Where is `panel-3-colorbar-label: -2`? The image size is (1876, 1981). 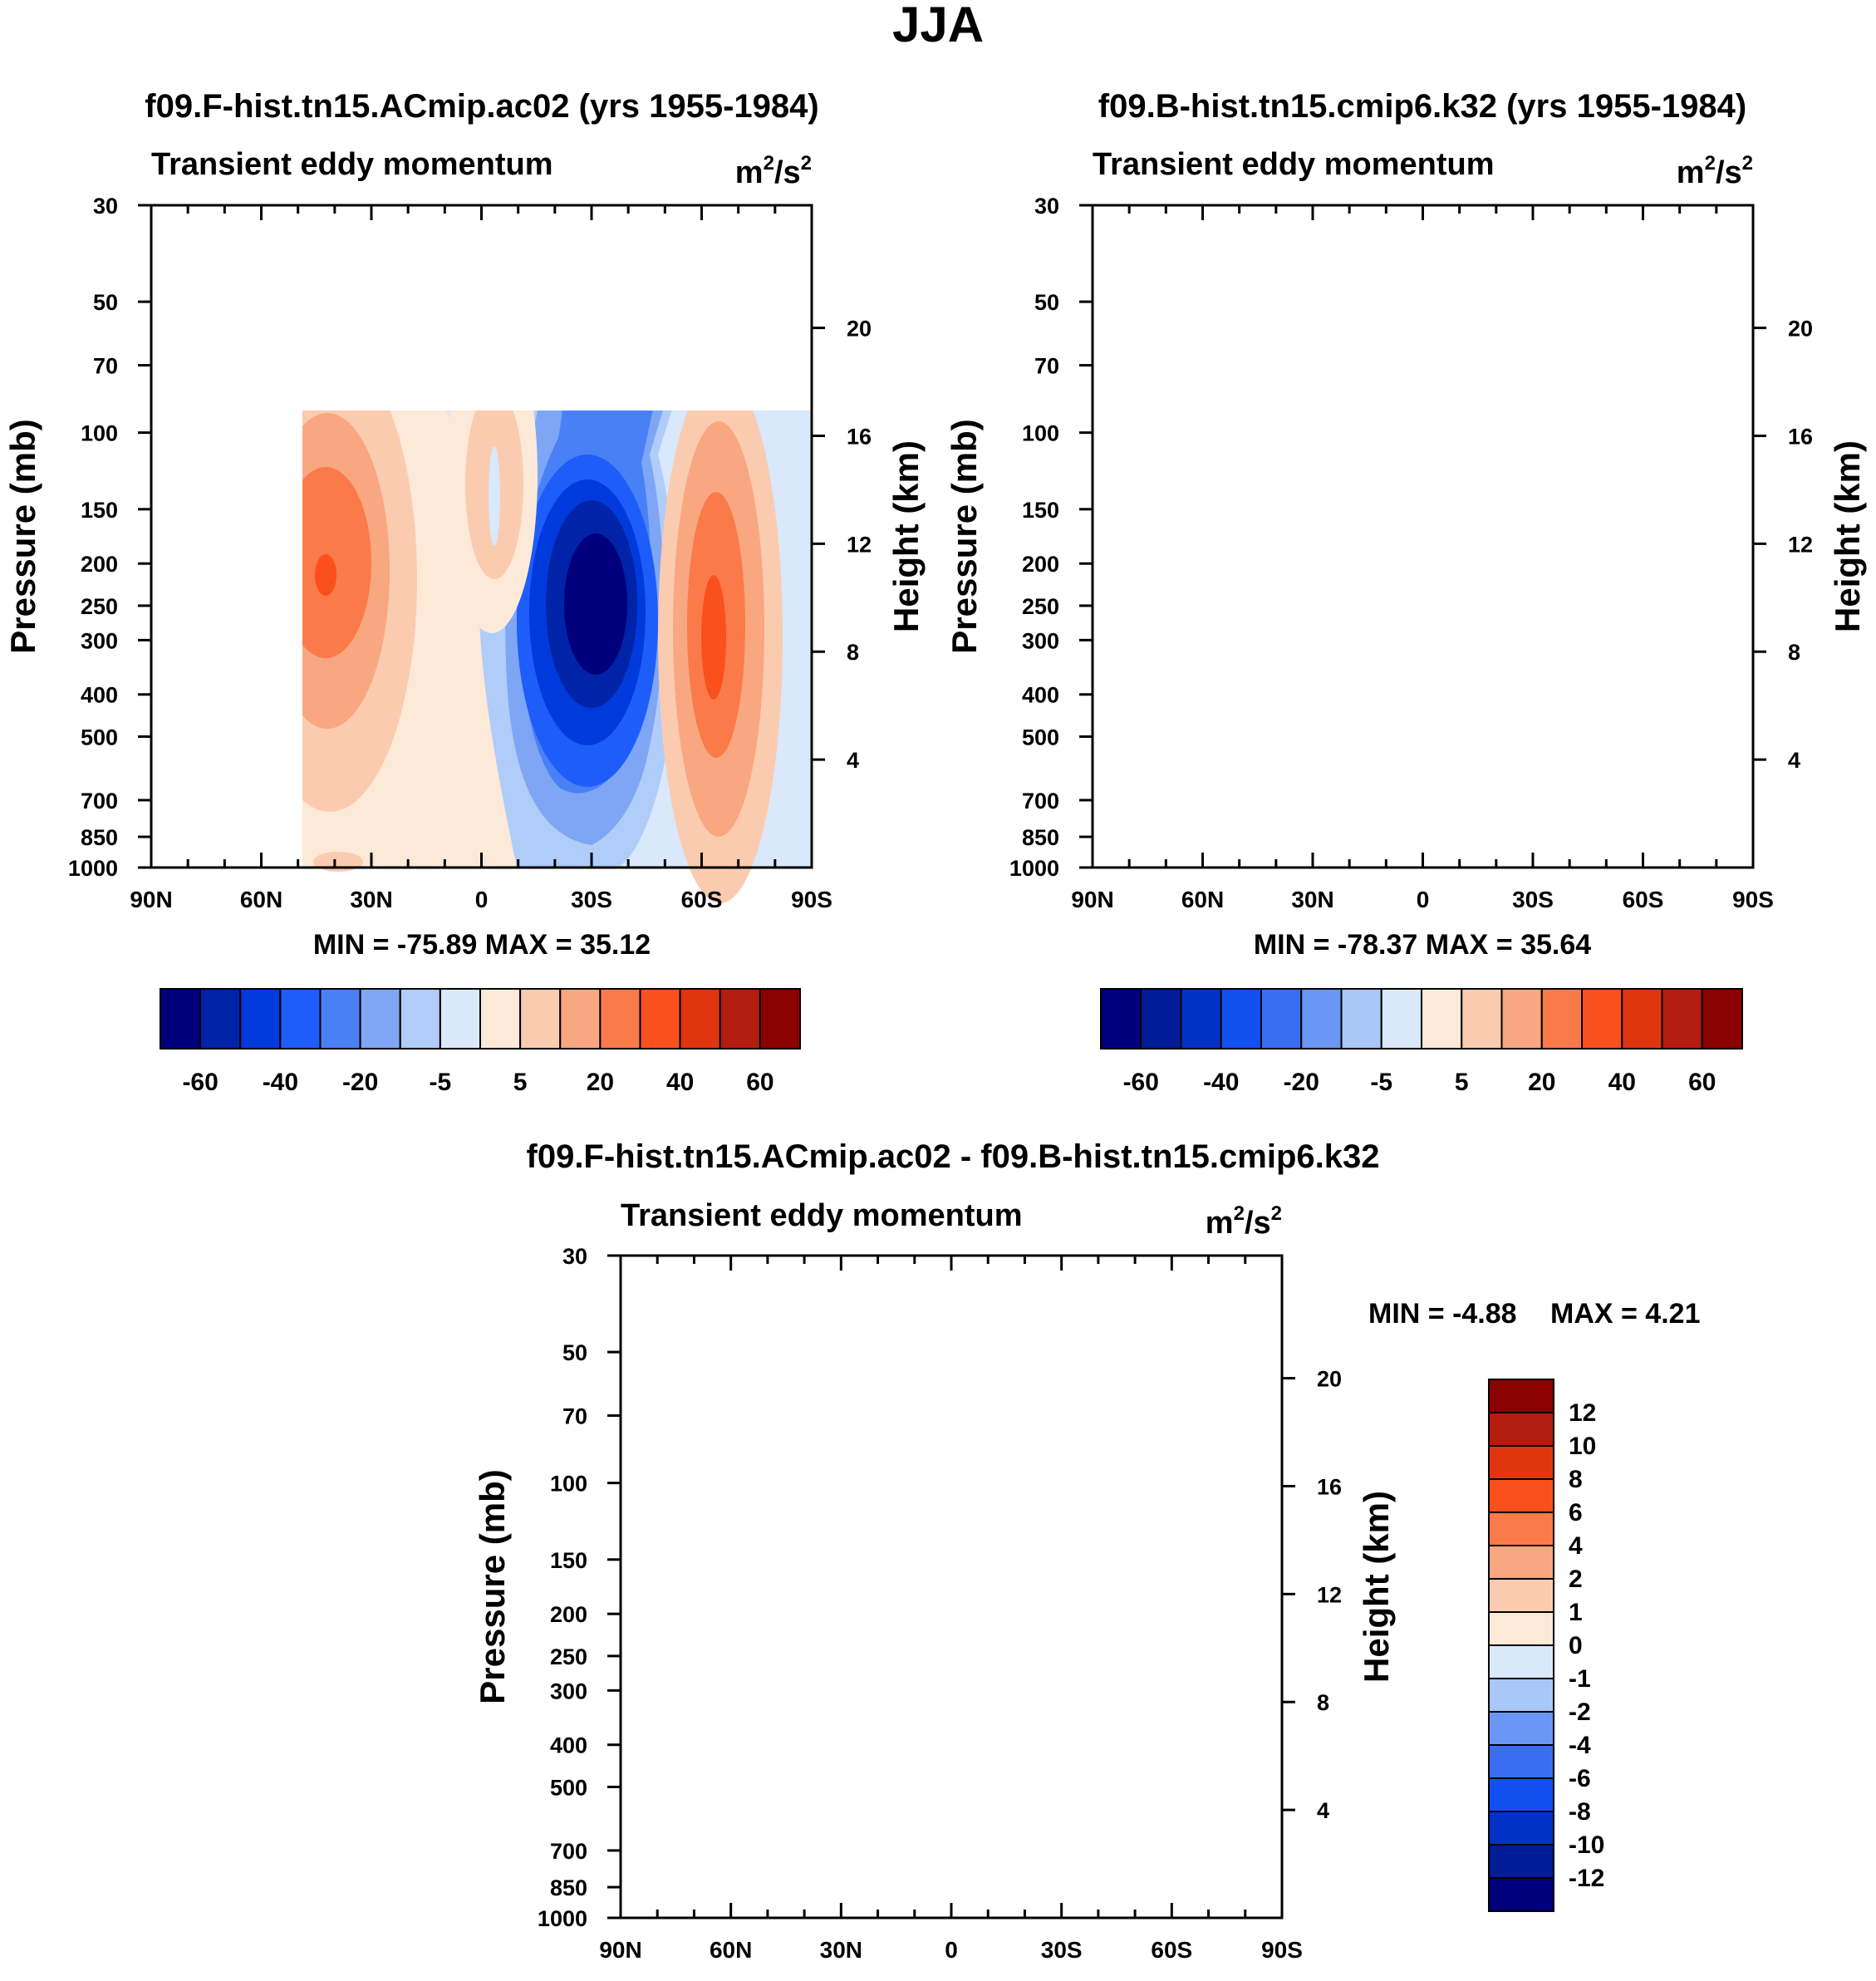 panel-3-colorbar-label: -2 is located at coordinates (1580, 1712).